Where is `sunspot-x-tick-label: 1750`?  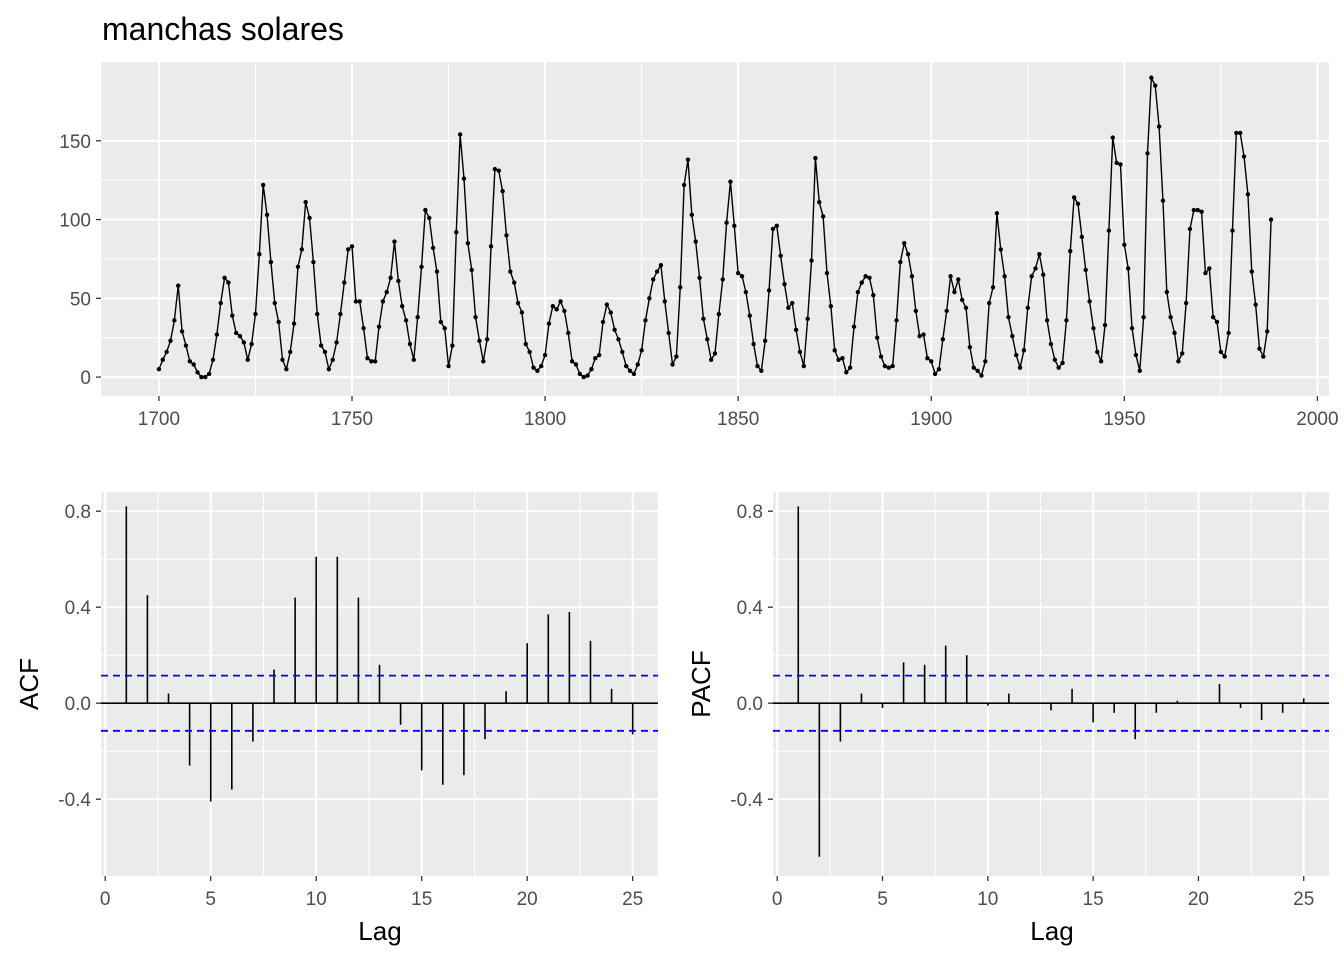 sunspot-x-tick-label: 1750 is located at coordinates (352, 419).